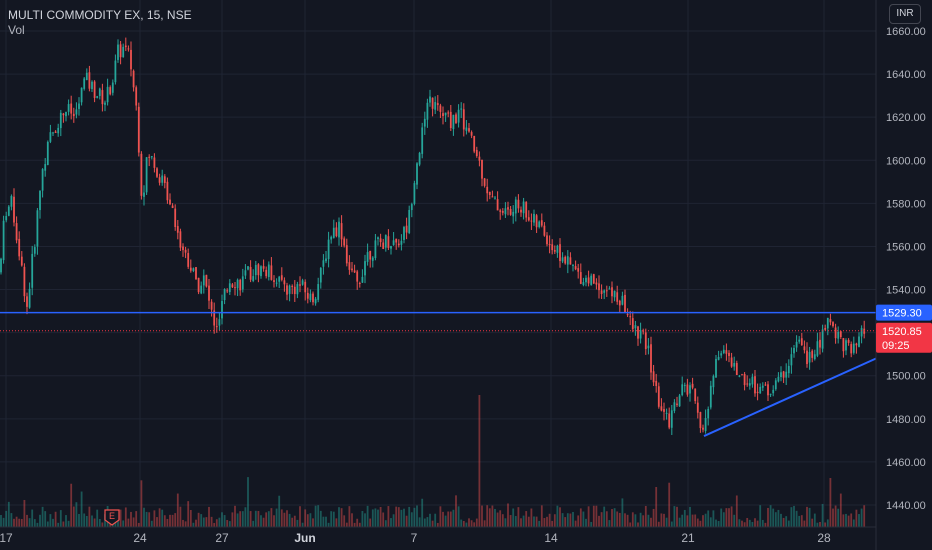 The height and width of the screenshot is (550, 932). What do you see at coordinates (100, 15) in the screenshot?
I see `symbol-title: MULTI COMMODITY EX, 15, NSE` at bounding box center [100, 15].